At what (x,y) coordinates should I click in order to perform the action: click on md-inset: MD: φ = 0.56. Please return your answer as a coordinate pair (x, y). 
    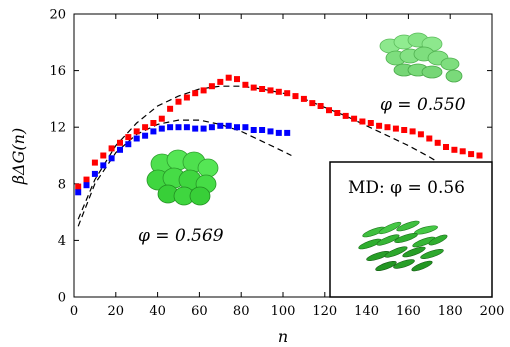
    Looking at the image, I should click on (411, 229).